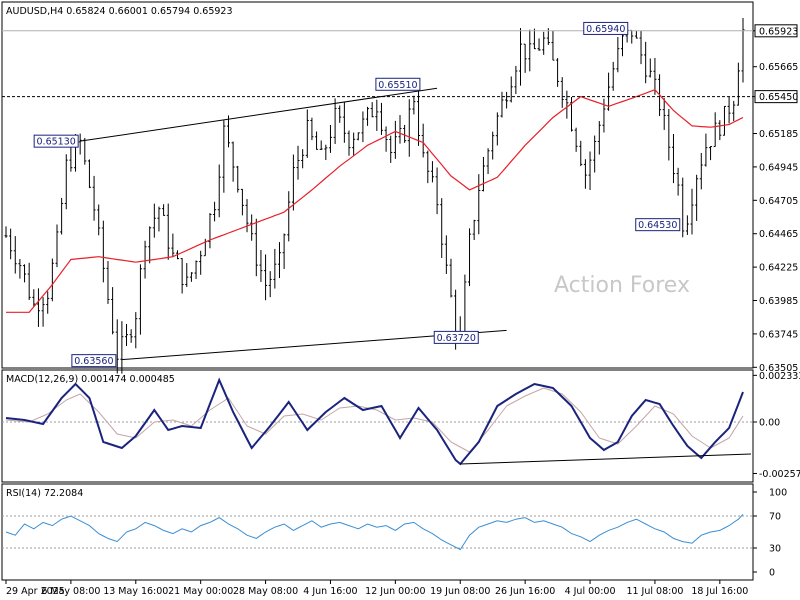 This screenshot has height=600, width=800. I want to click on level-price-tag, so click(776, 97).